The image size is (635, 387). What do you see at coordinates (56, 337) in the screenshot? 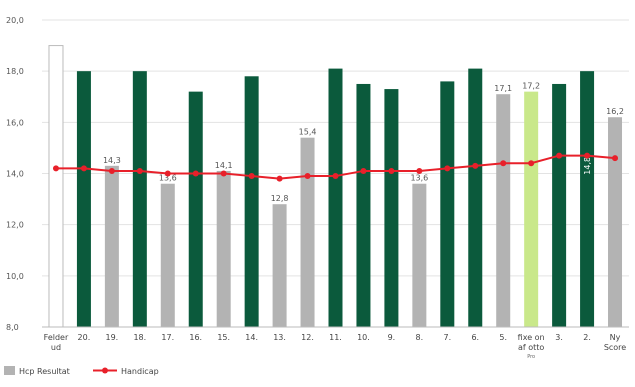
I see `x-tick-label: Felder` at bounding box center [56, 337].